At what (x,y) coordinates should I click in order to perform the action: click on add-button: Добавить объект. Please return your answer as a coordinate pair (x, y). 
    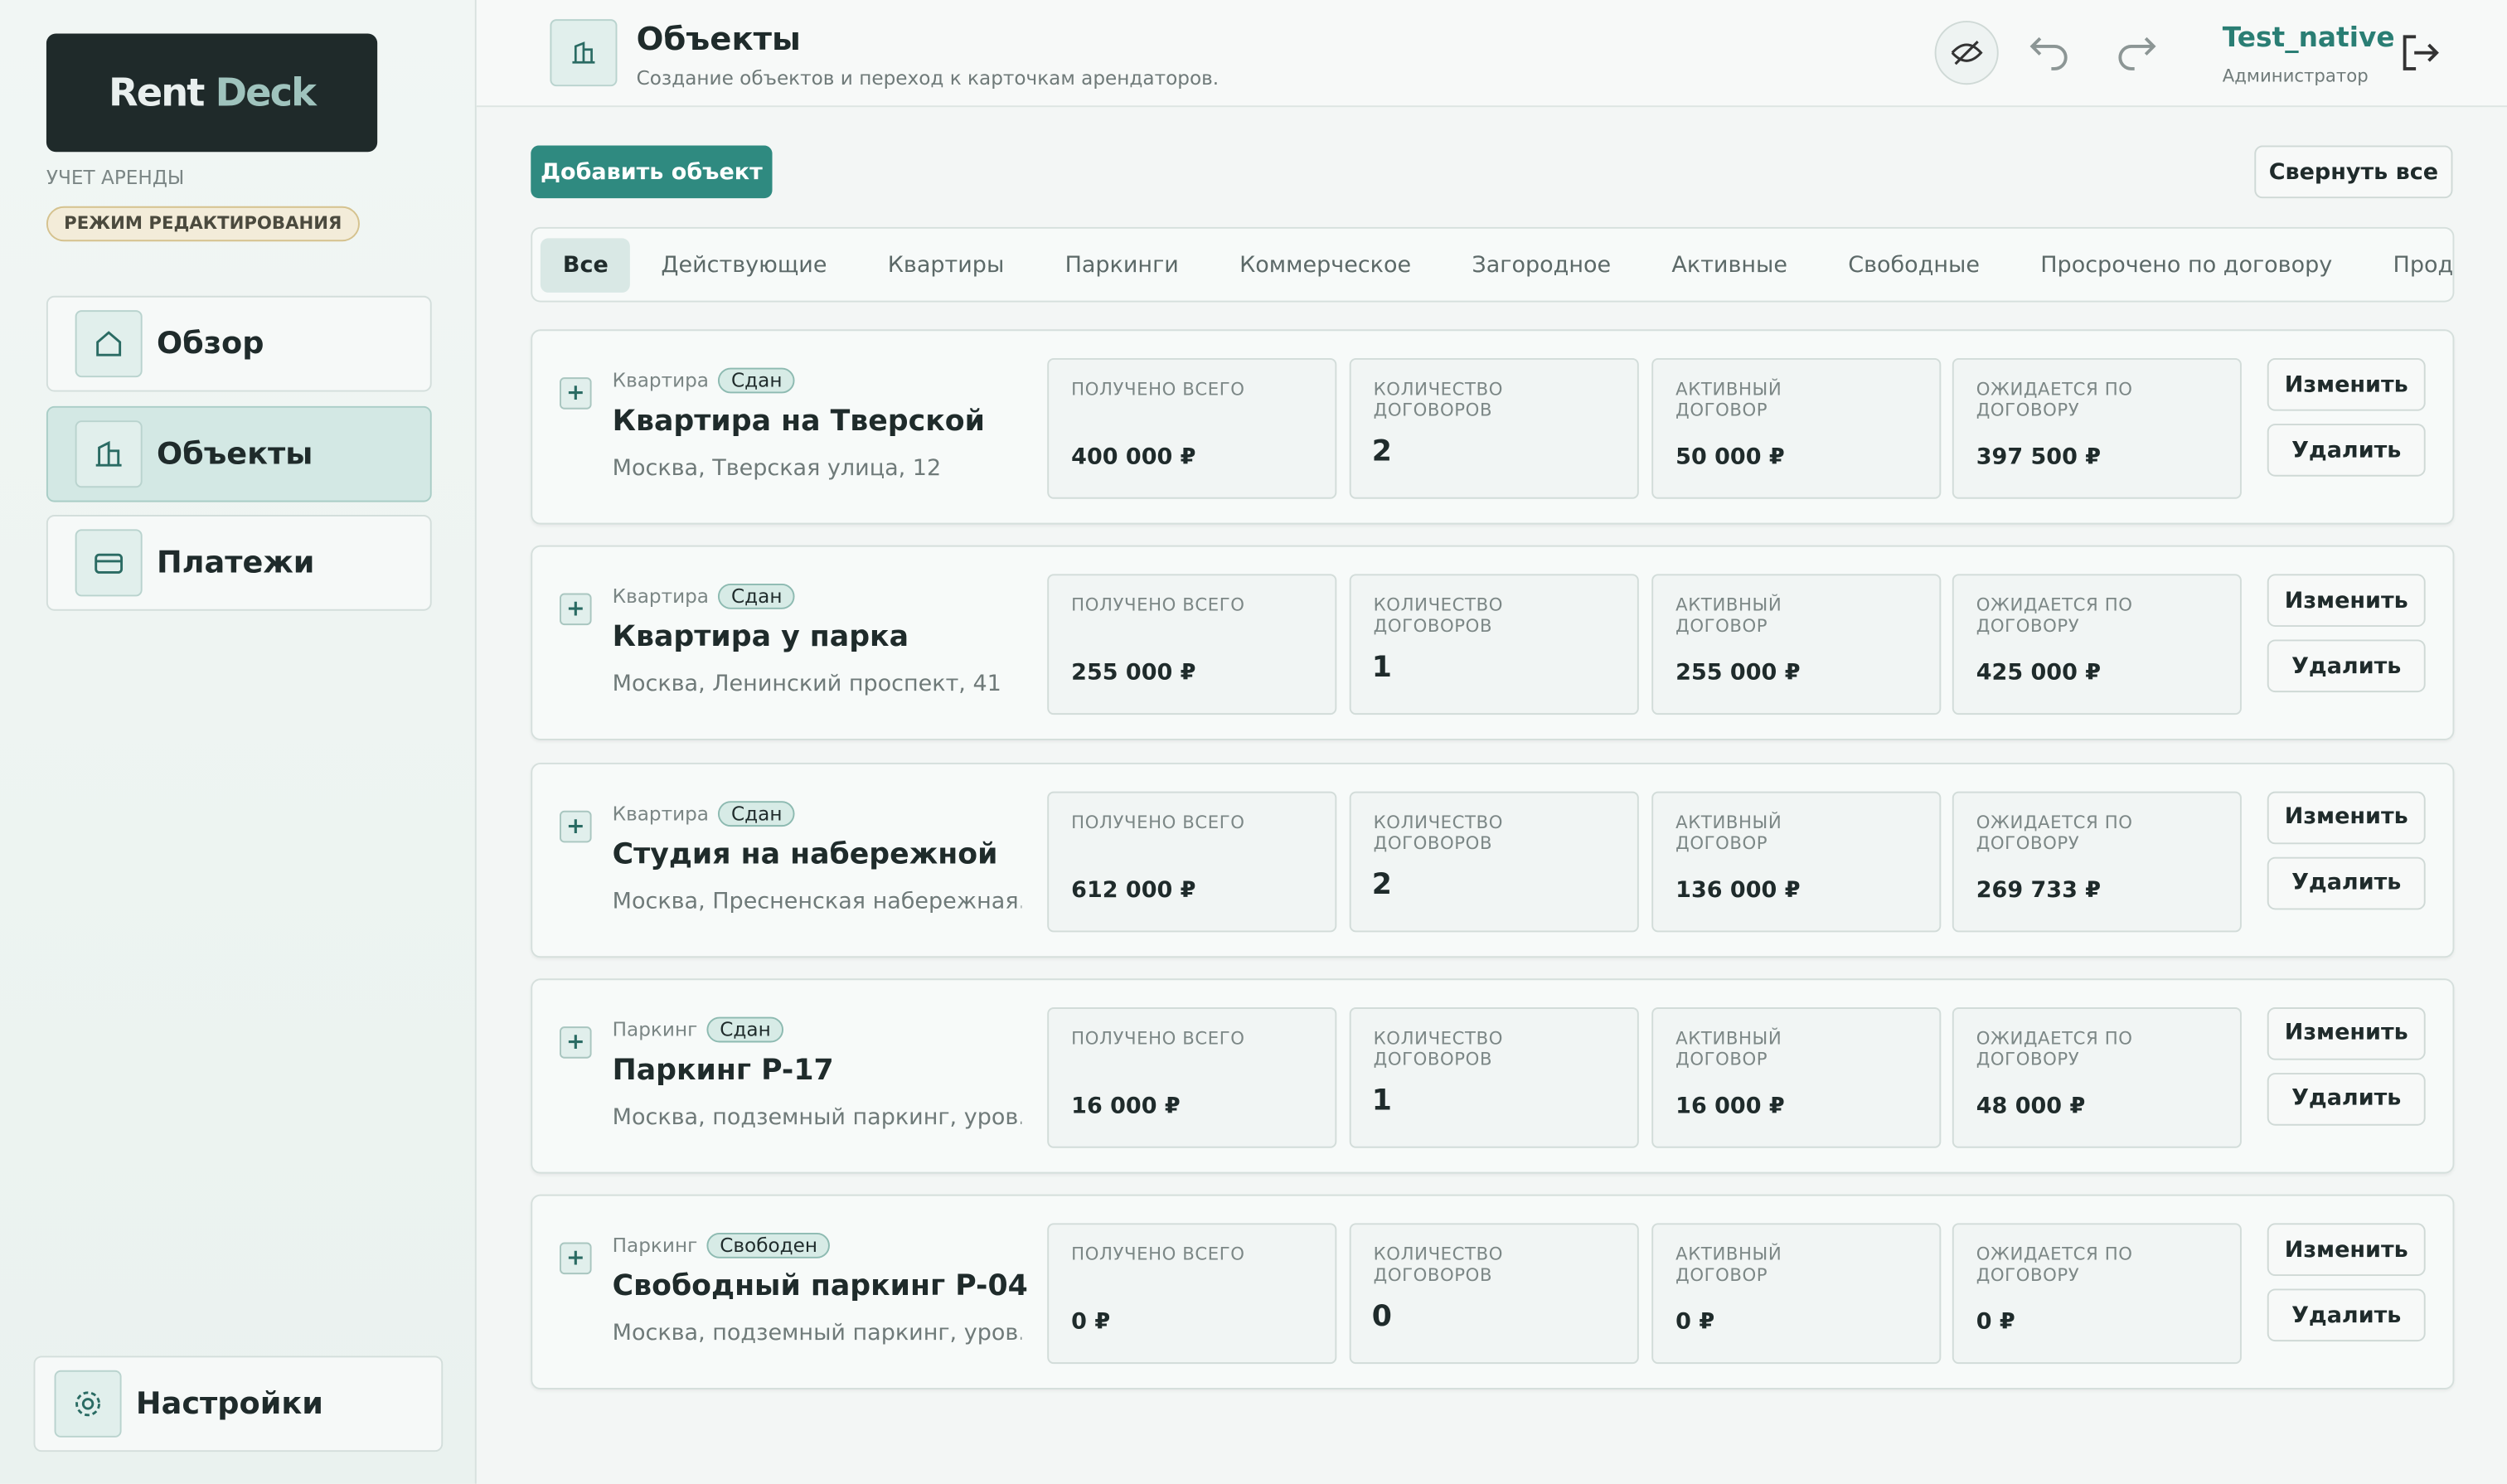
    Looking at the image, I should click on (652, 172).